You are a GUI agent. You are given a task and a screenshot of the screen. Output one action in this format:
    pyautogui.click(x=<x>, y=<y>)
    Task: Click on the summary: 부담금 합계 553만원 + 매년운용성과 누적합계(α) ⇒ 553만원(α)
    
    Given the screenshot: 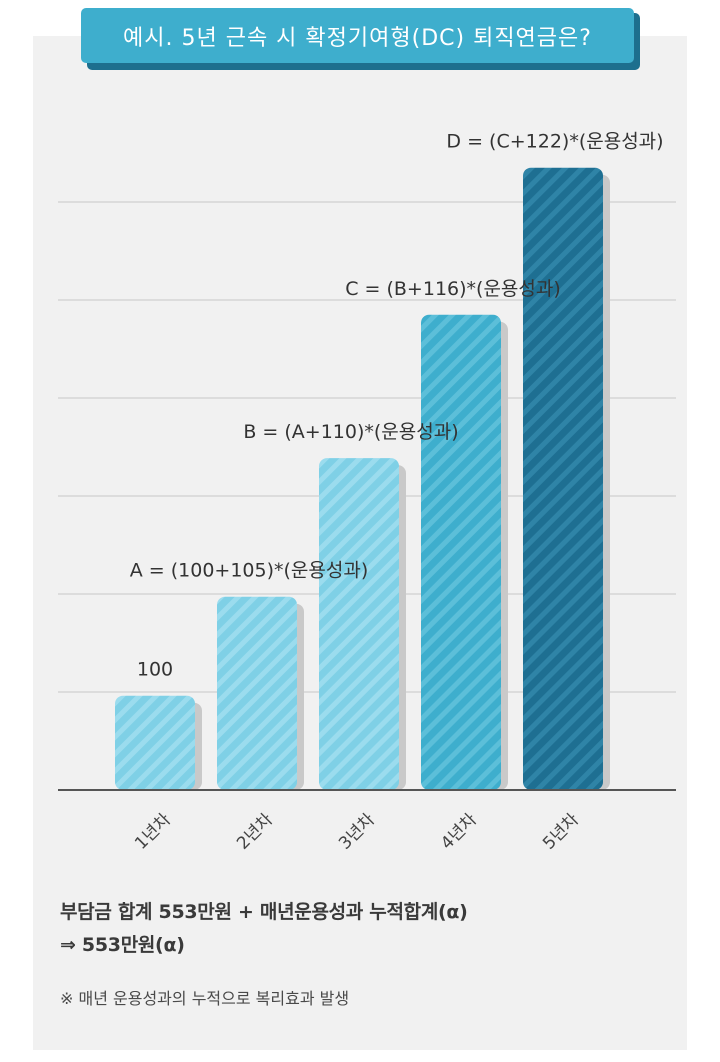 What is the action you would take?
    pyautogui.click(x=264, y=929)
    